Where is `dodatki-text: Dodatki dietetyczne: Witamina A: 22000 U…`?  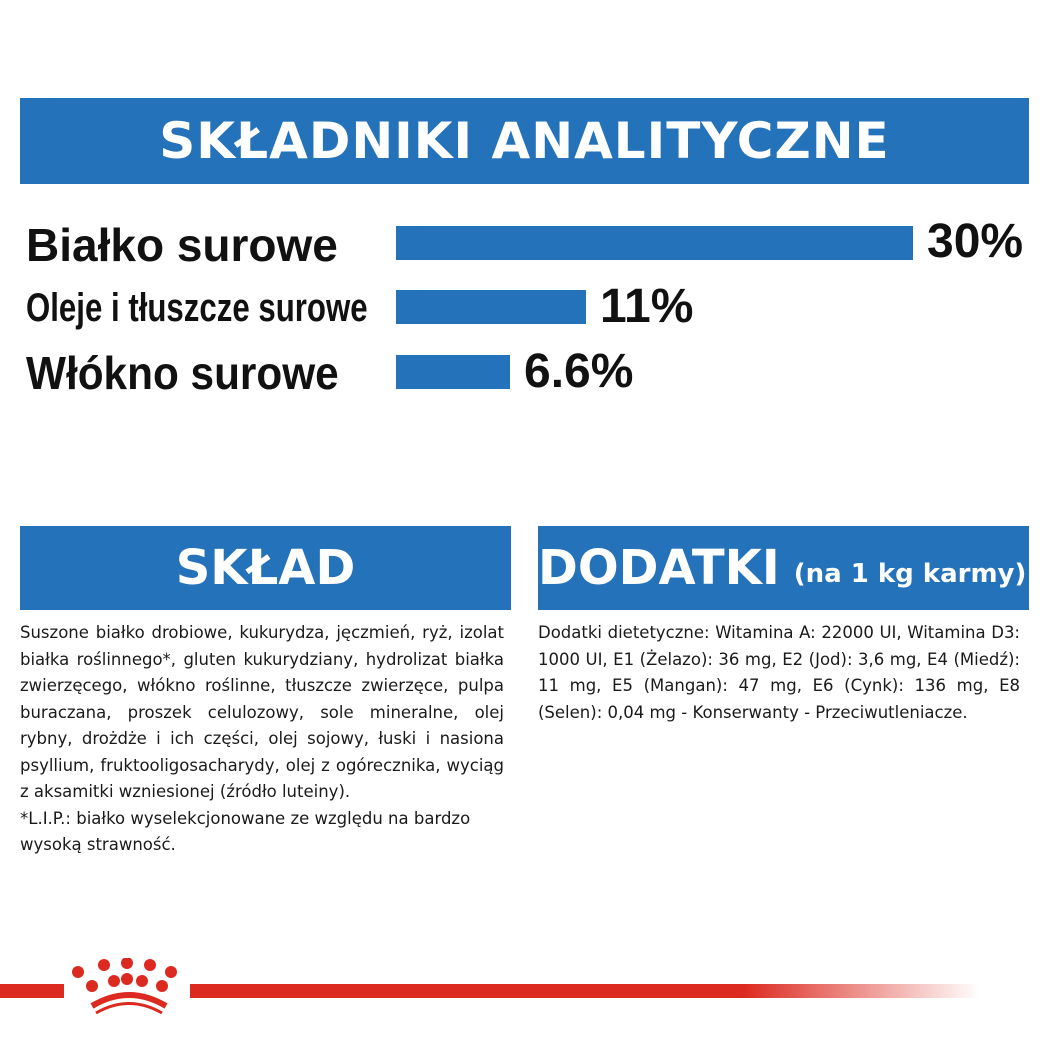 dodatki-text: Dodatki dietetyczne: Witamina A: 22000 U… is located at coordinates (779, 672).